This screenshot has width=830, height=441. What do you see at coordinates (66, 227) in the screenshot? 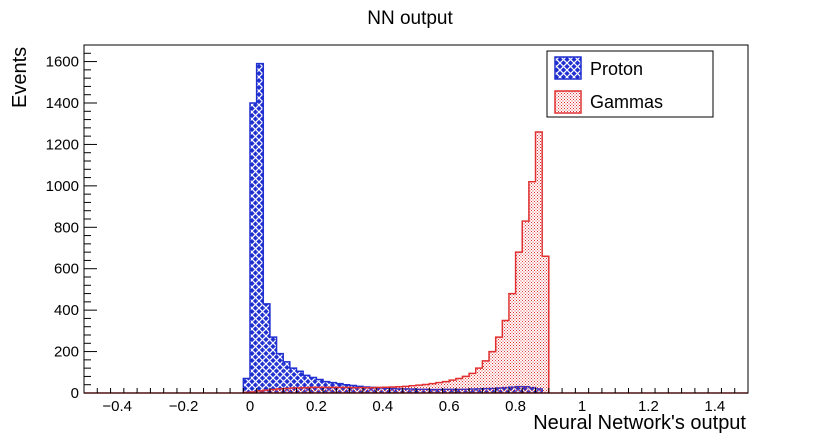
I see `y-tick-label: 800` at bounding box center [66, 227].